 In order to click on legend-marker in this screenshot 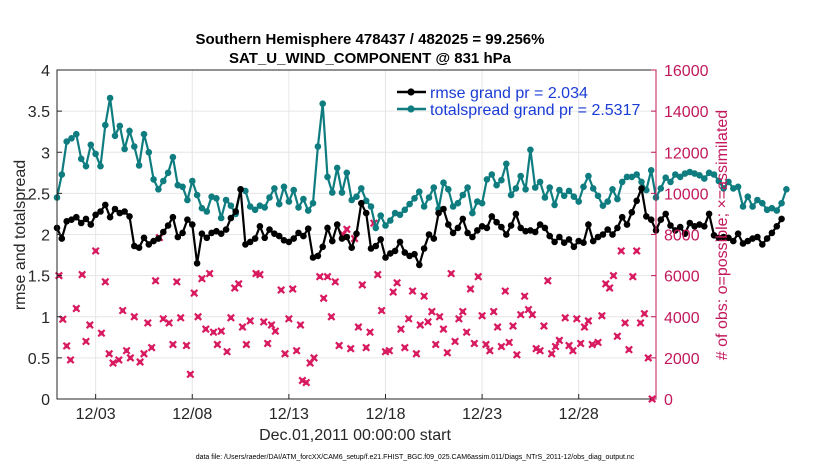, I will do `click(411, 92)`.